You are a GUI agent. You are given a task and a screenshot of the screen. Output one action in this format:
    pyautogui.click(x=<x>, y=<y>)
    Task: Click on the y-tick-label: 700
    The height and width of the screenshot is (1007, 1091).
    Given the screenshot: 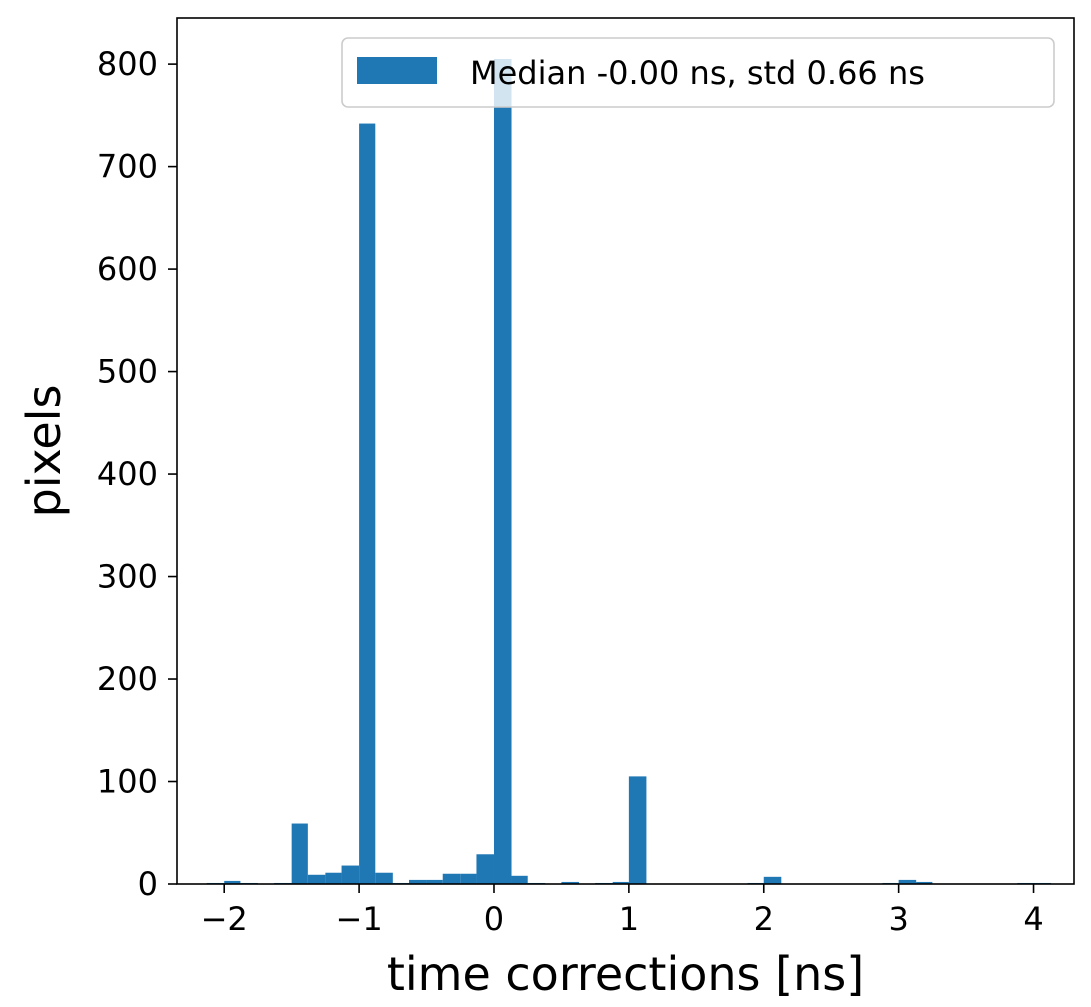 What is the action you would take?
    pyautogui.click(x=127, y=167)
    